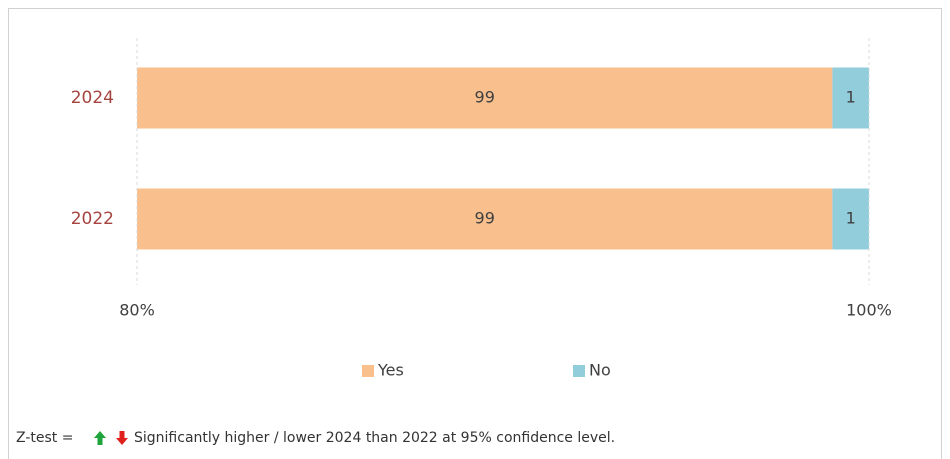 This screenshot has height=459, width=950. What do you see at coordinates (92, 219) in the screenshot?
I see `category-label: 2022` at bounding box center [92, 219].